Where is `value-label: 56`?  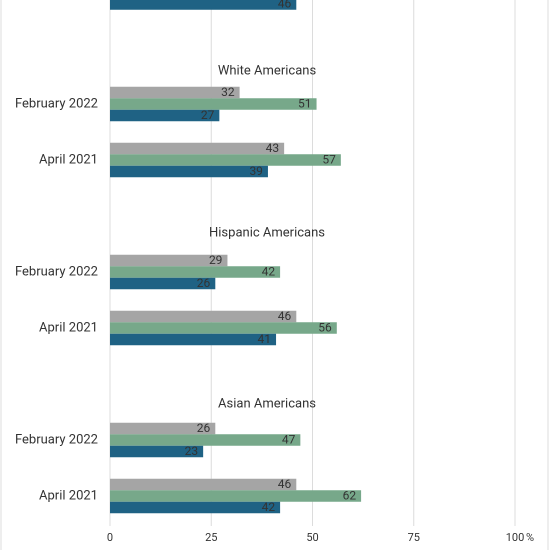
value-label: 56 is located at coordinates (325, 328).